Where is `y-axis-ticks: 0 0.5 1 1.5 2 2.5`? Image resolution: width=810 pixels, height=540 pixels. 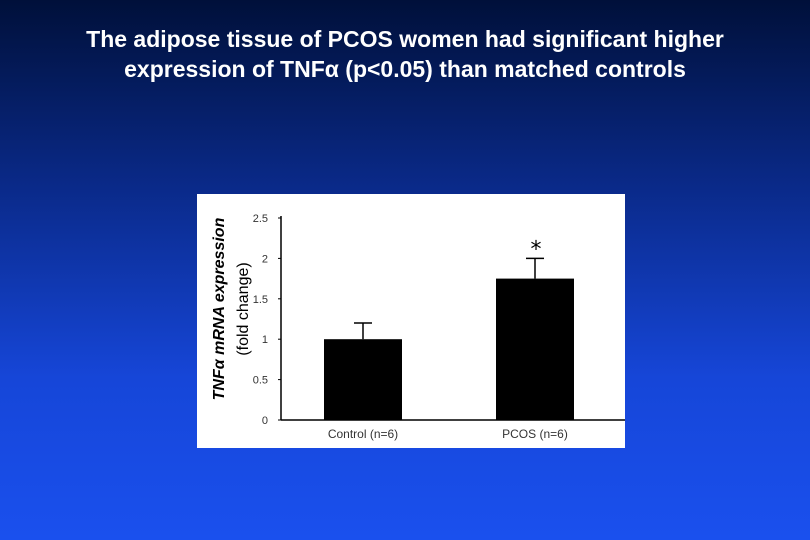 y-axis-ticks: 0 0.5 1 1.5 2 2.5 is located at coordinates (267, 320).